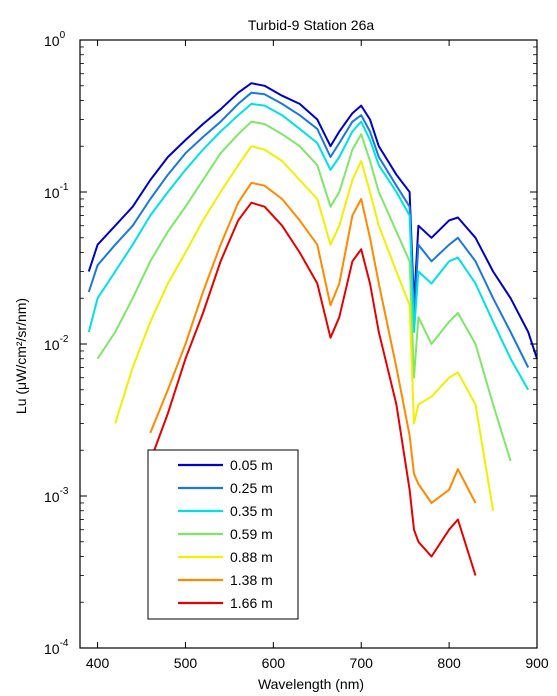  Describe the element at coordinates (251, 557) in the screenshot. I see `legend-label: 0.88 m` at that location.